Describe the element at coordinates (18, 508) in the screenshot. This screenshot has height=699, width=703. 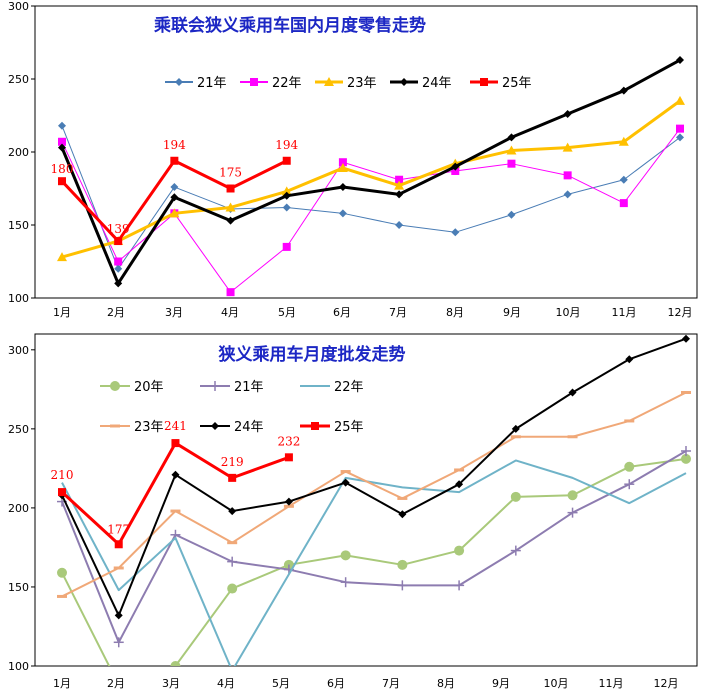
I see `y-tick-label: 200` at that location.